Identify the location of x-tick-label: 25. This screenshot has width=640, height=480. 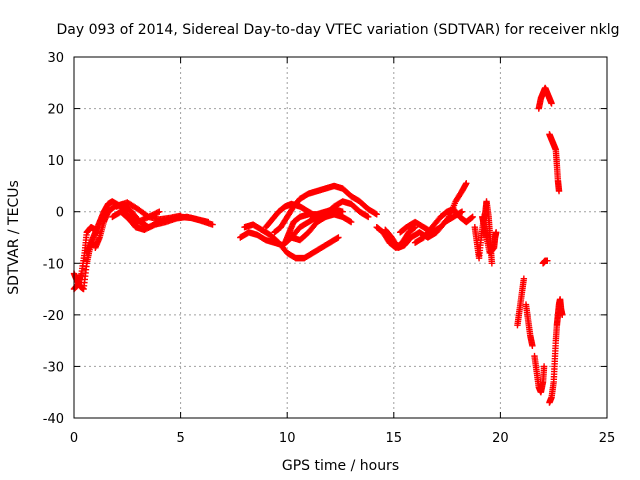
(607, 438).